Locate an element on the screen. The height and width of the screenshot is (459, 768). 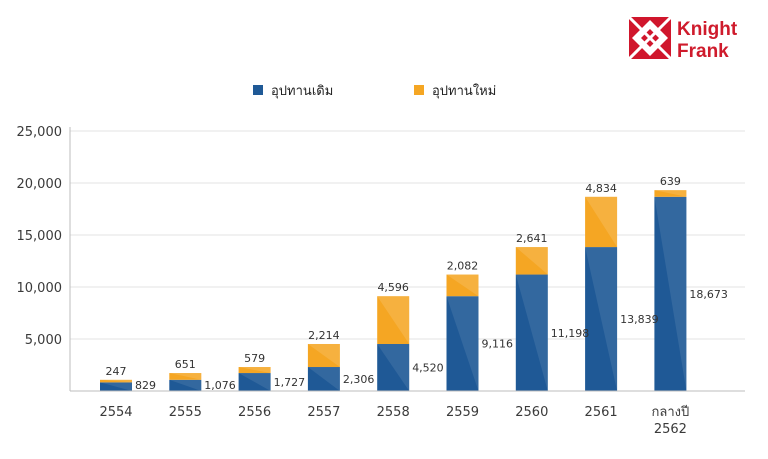
data-label-existing: 4,520 is located at coordinates (428, 367).